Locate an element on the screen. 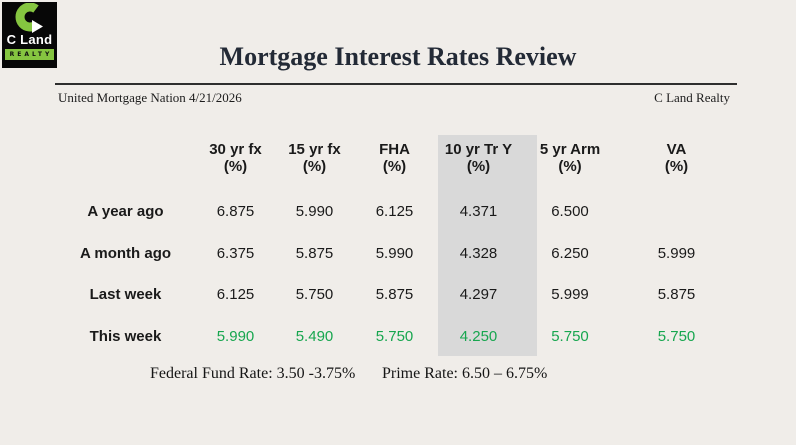 The height and width of the screenshot is (445, 796). company-logo: C Land REALTY is located at coordinates (29, 35).